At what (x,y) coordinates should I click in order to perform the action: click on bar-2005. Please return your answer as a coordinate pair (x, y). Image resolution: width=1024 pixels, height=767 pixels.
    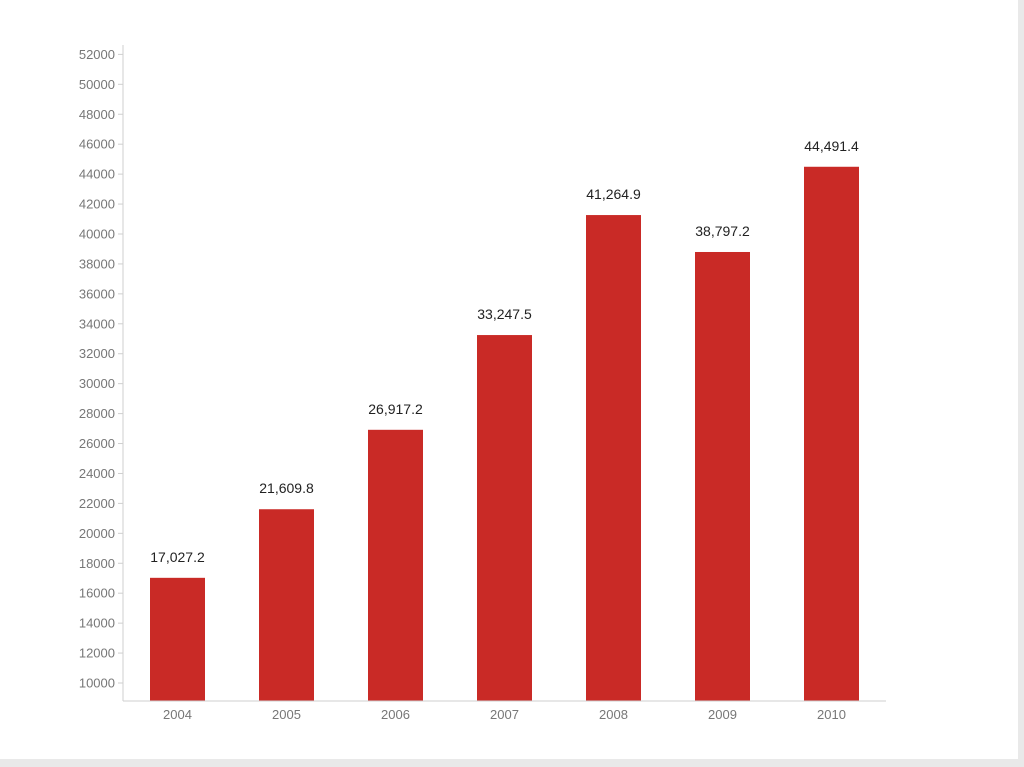
    Looking at the image, I should click on (286, 605).